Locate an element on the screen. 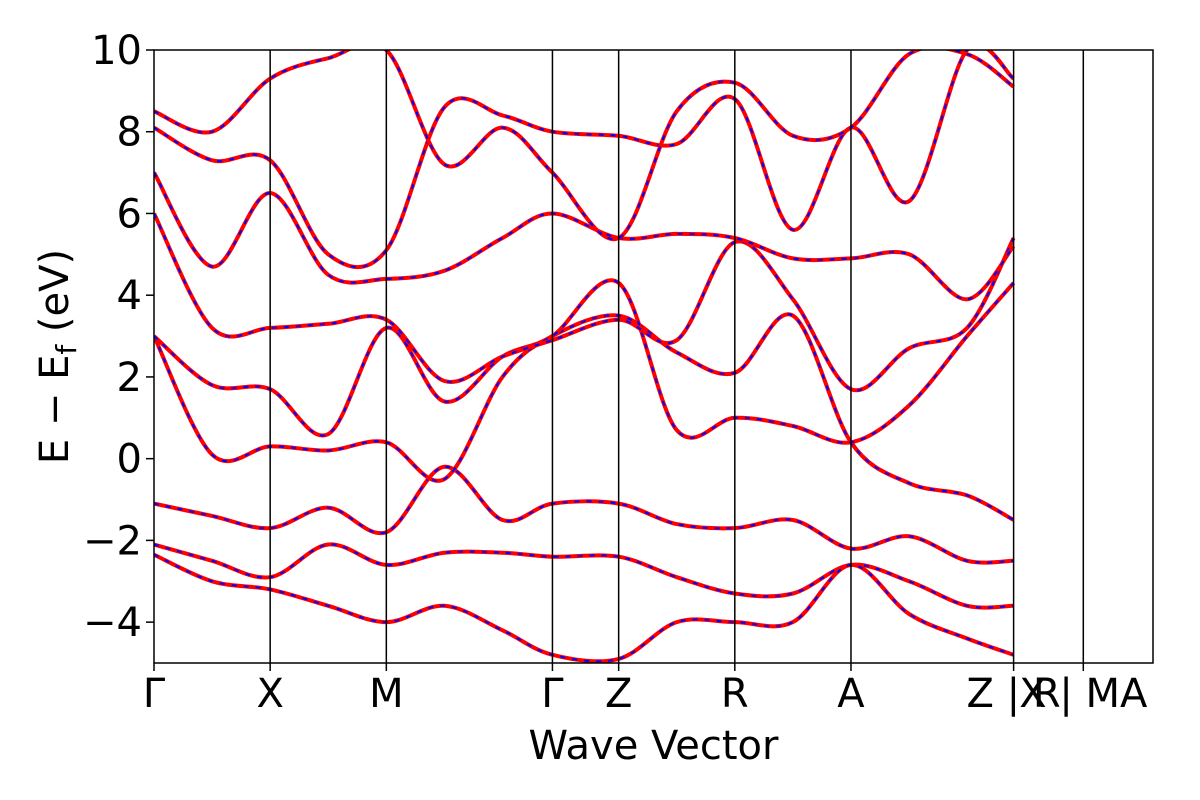 The height and width of the screenshot is (800, 1200). y-tick-label: 8 is located at coordinates (129, 133).